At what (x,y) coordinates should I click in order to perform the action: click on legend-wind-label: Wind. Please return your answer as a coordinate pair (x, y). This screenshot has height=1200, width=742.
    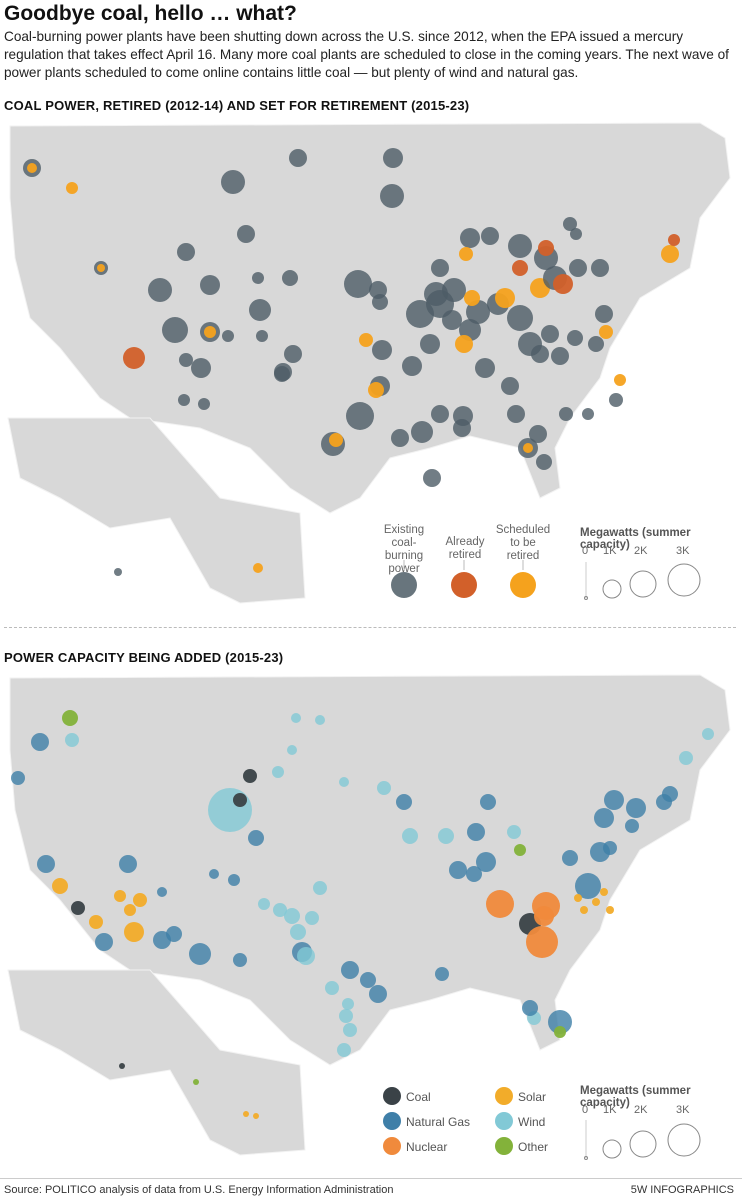
    Looking at the image, I should click on (532, 1122).